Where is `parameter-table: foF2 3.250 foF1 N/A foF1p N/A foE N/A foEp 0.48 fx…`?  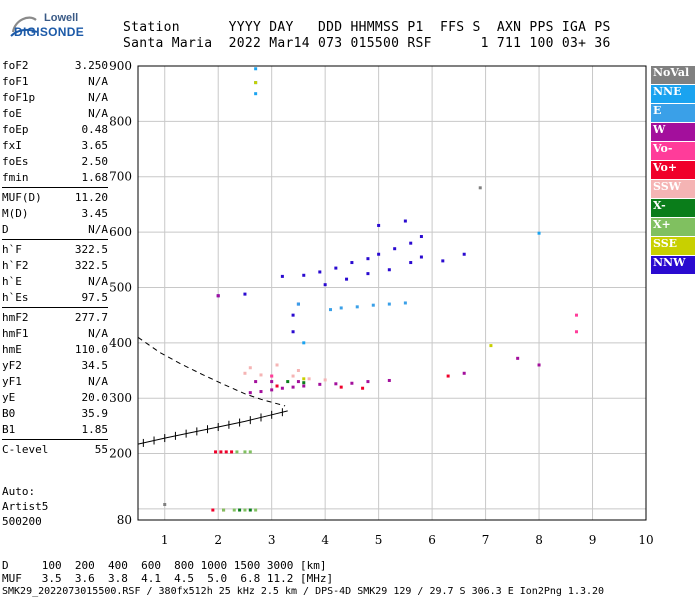 parameter-table: foF2 3.250 foF1 N/A foF1p N/A foE N/A foEp 0.48 fx… is located at coordinates (55, 258).